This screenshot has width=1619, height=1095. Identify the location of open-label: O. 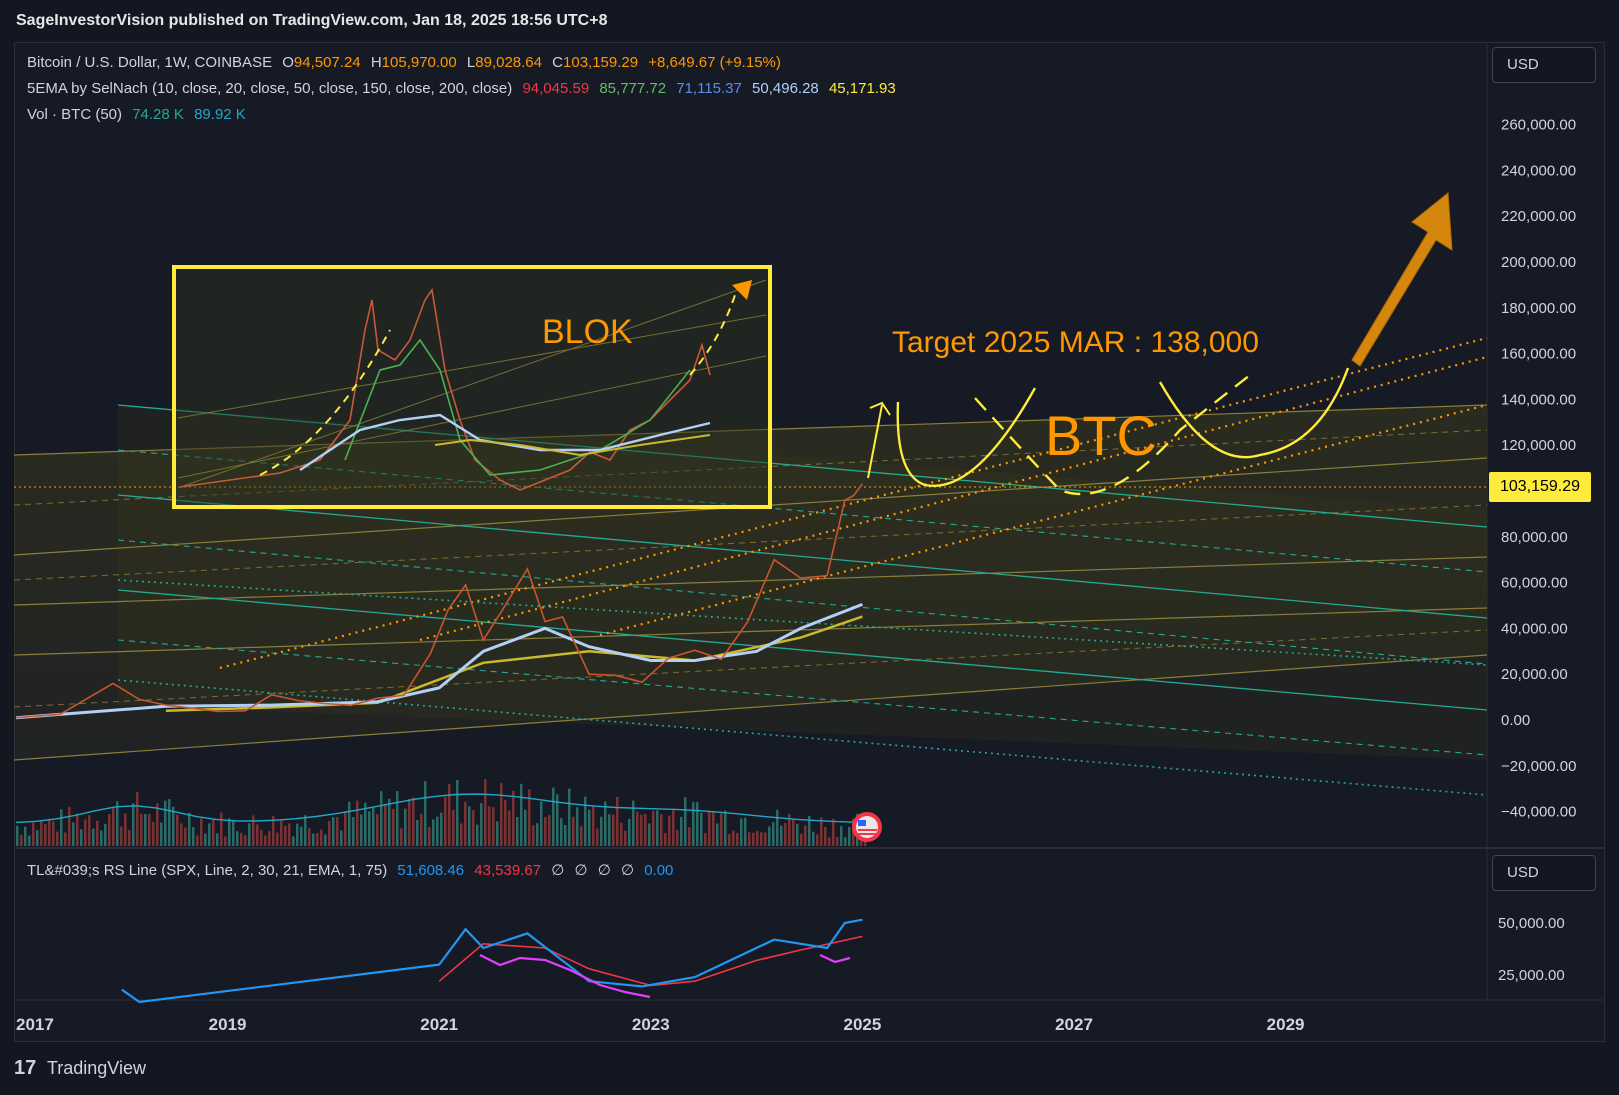
(288, 62).